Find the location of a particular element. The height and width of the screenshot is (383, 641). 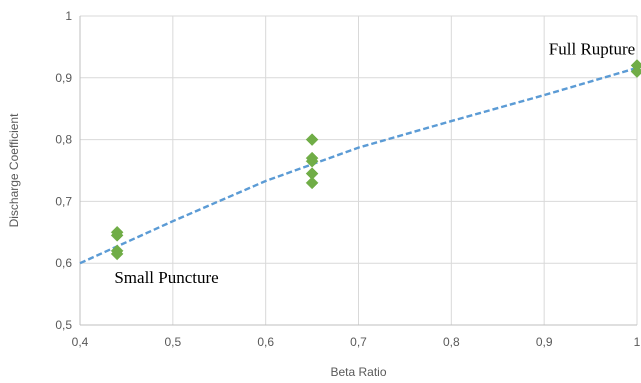

y-tick-label: 0,8 is located at coordinates (63, 140).